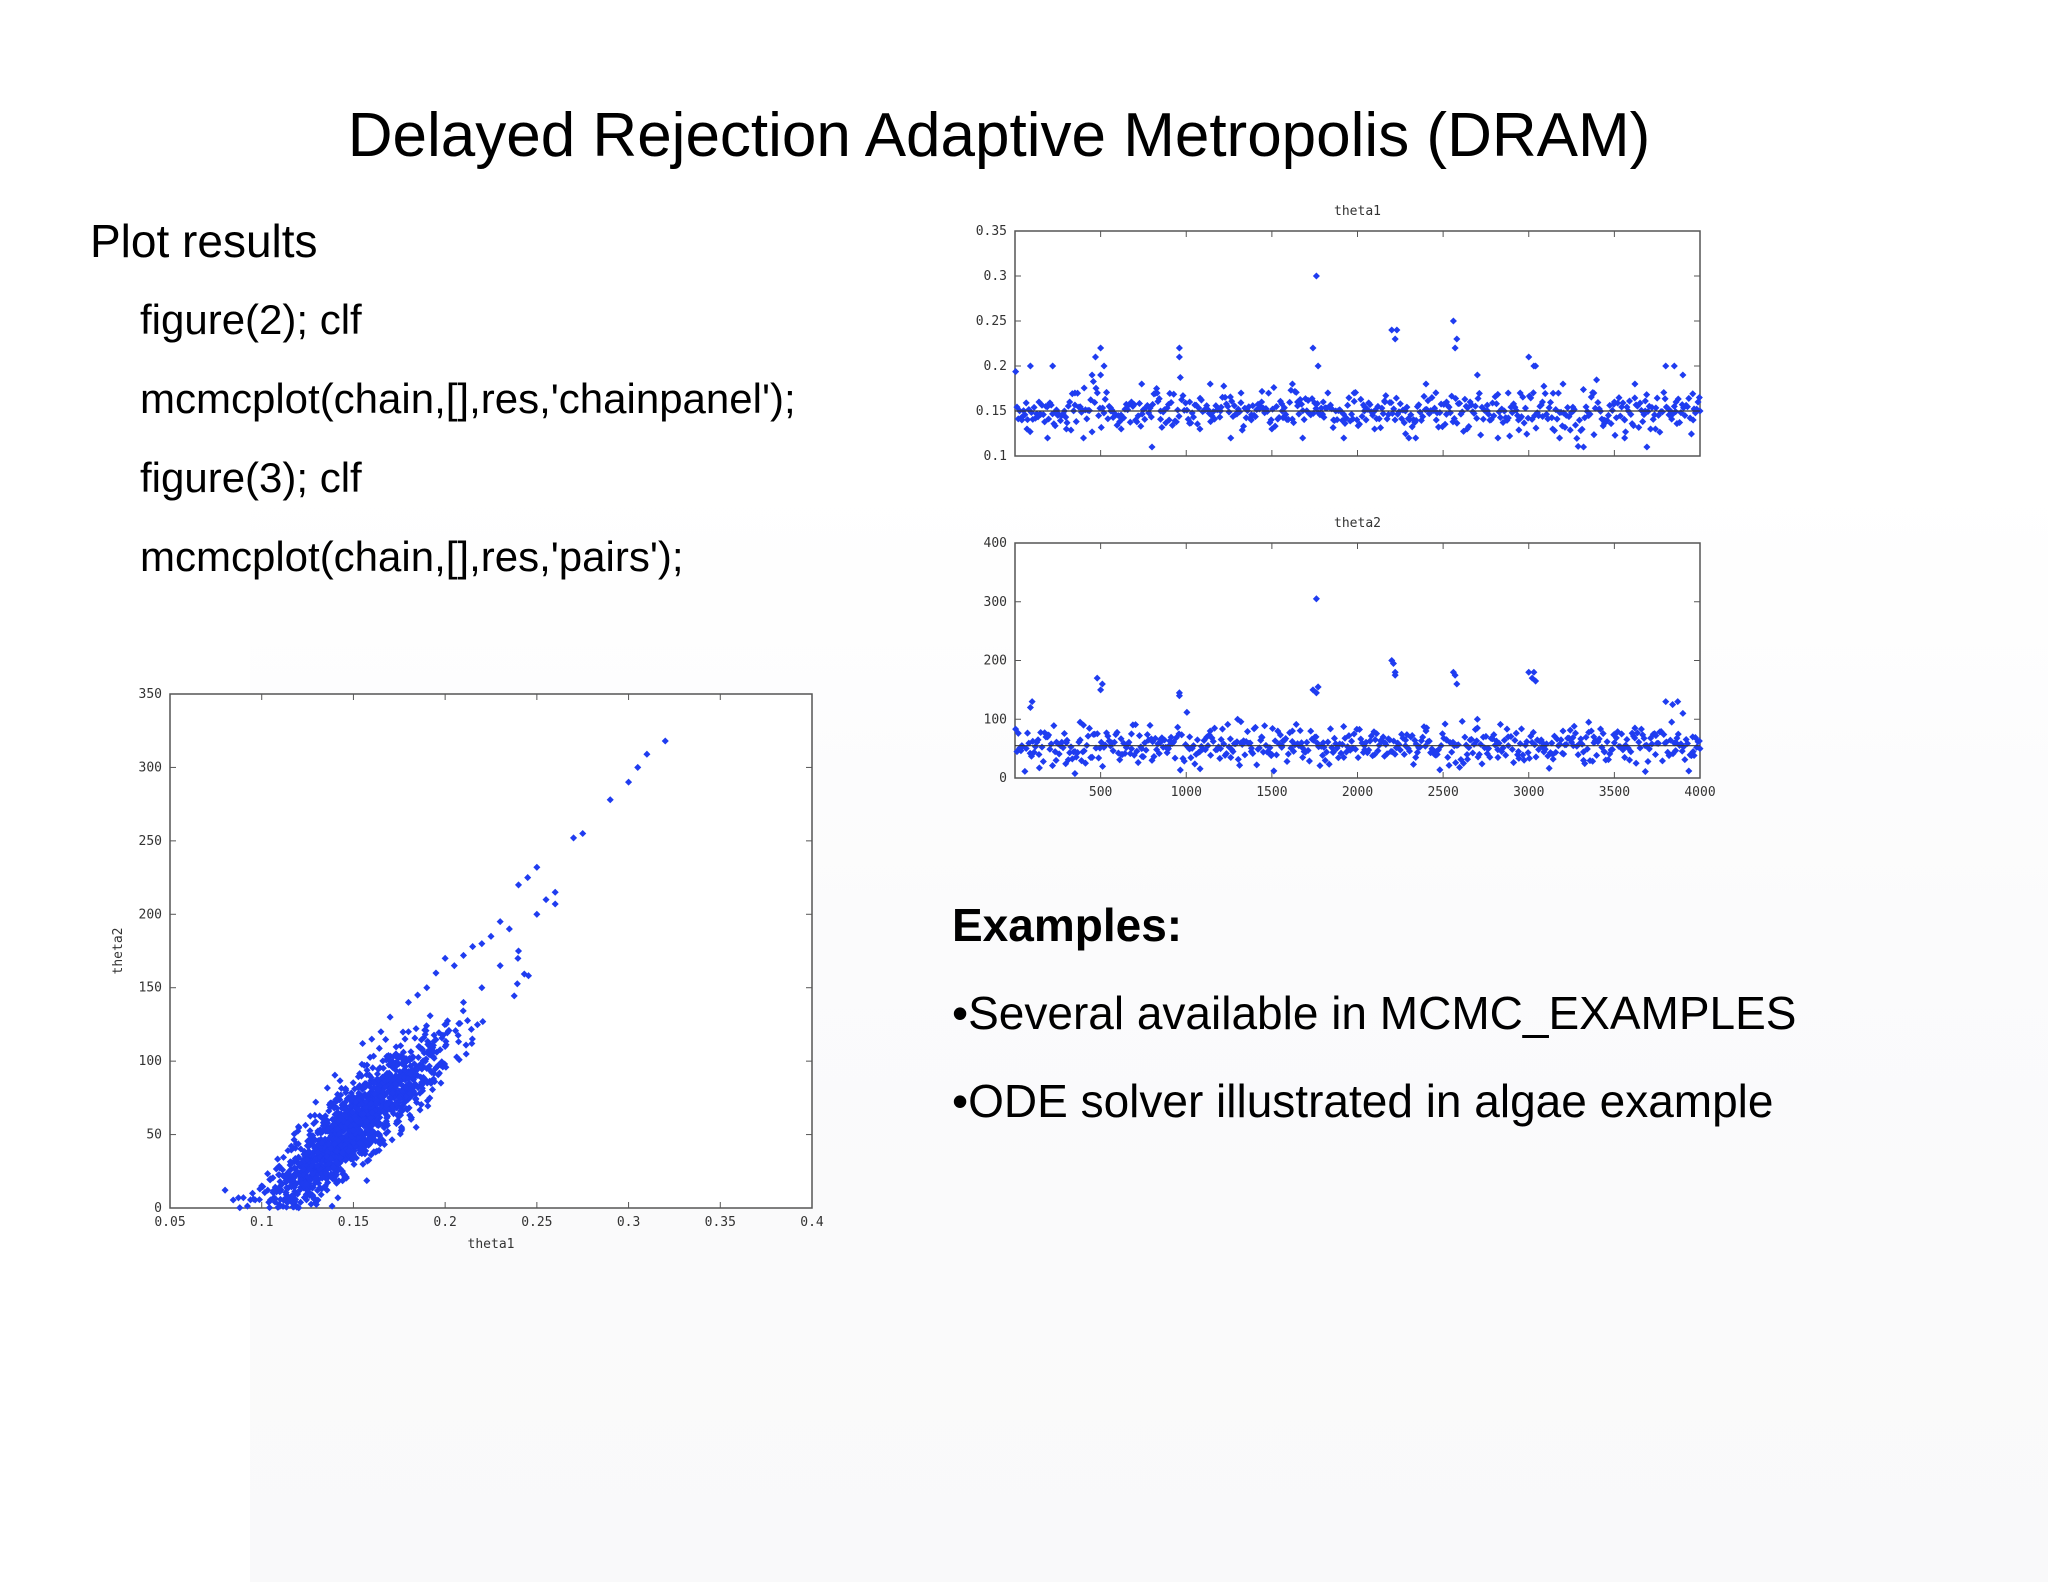 The width and height of the screenshot is (2048, 1582). I want to click on x-tick-label: 0.1, so click(261, 1222).